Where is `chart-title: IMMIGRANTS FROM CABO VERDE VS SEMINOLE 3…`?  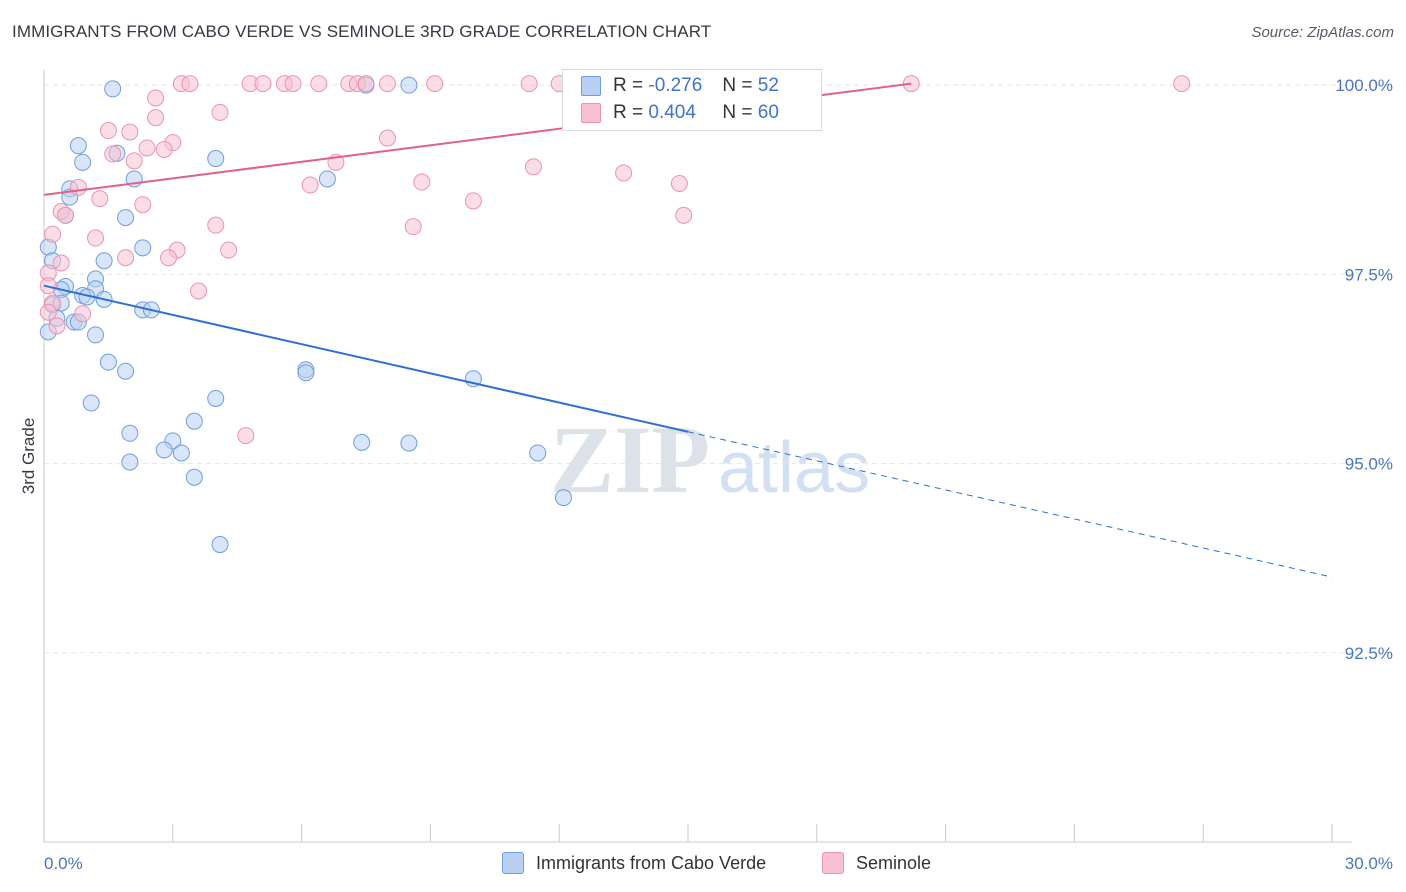
chart-title: IMMIGRANTS FROM CABO VERDE VS SEMINOLE 3… is located at coordinates (362, 31).